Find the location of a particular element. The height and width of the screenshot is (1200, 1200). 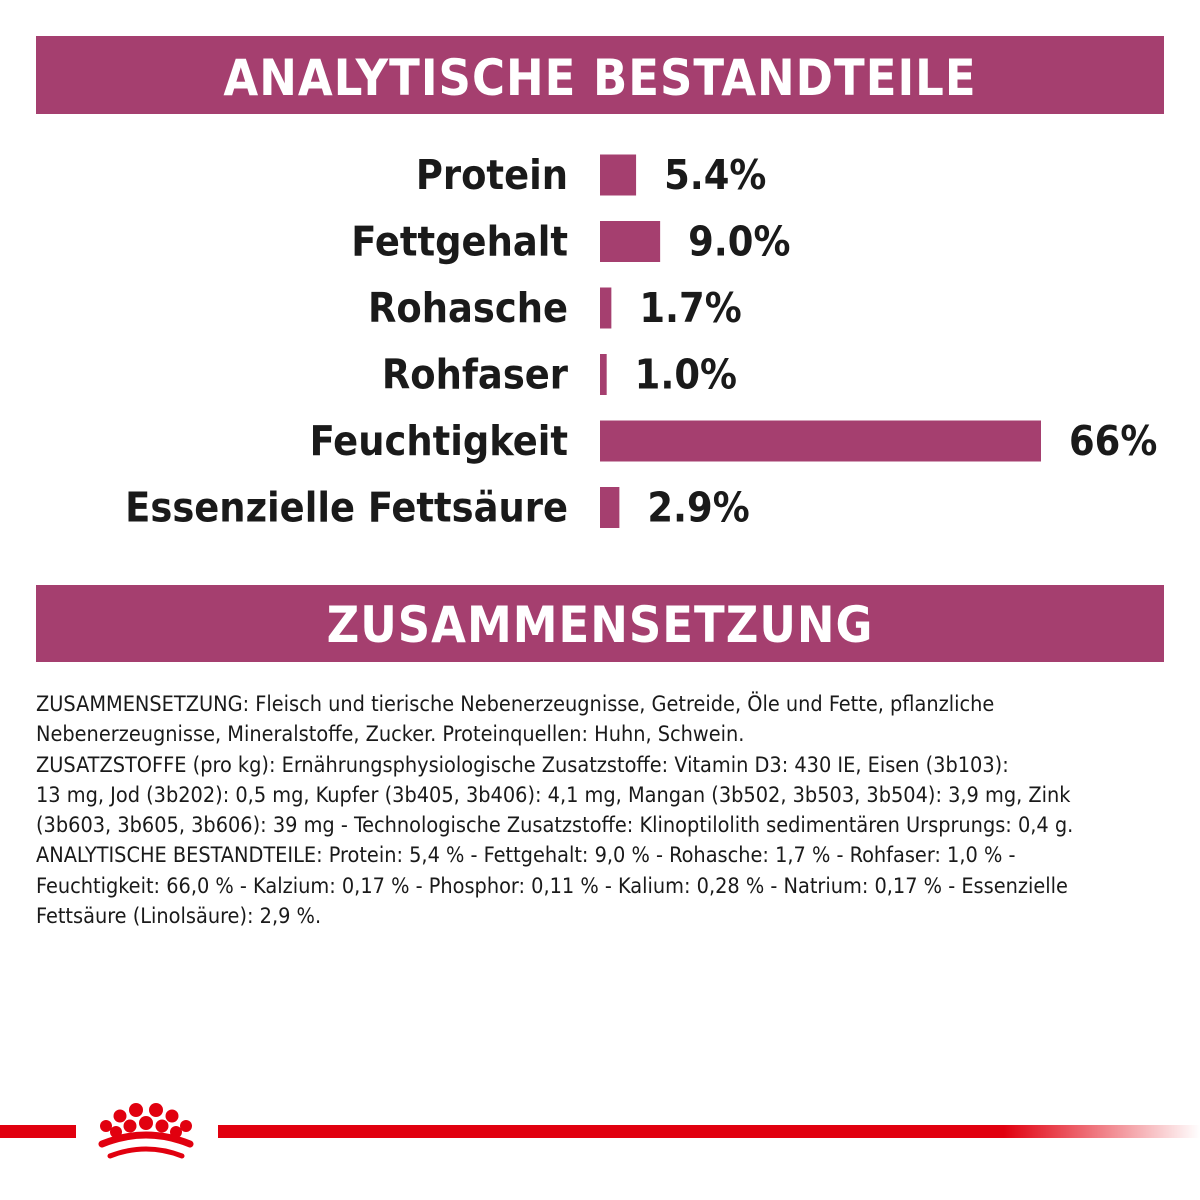

category-label: Fettgehalt is located at coordinates (459, 242).